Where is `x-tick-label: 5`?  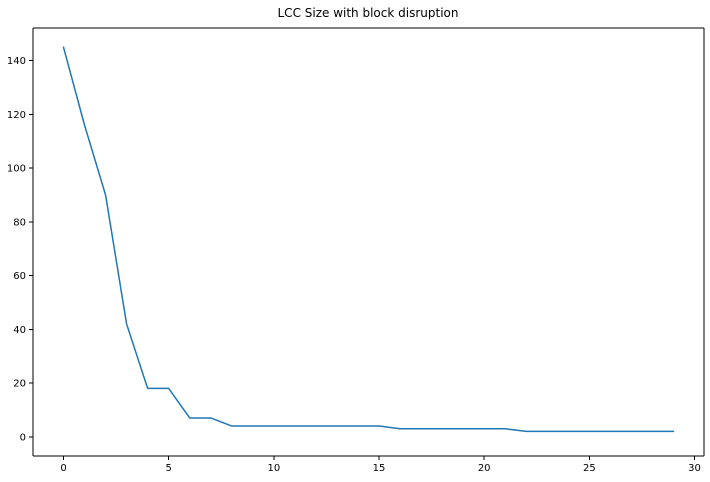
x-tick-label: 5 is located at coordinates (168, 468).